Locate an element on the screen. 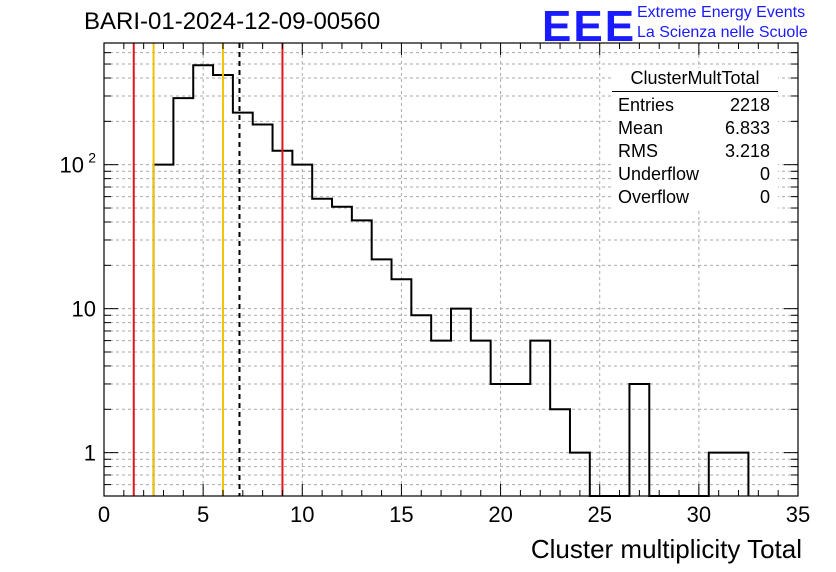 The width and height of the screenshot is (836, 572). x-tick-label: 35 is located at coordinates (798, 514).